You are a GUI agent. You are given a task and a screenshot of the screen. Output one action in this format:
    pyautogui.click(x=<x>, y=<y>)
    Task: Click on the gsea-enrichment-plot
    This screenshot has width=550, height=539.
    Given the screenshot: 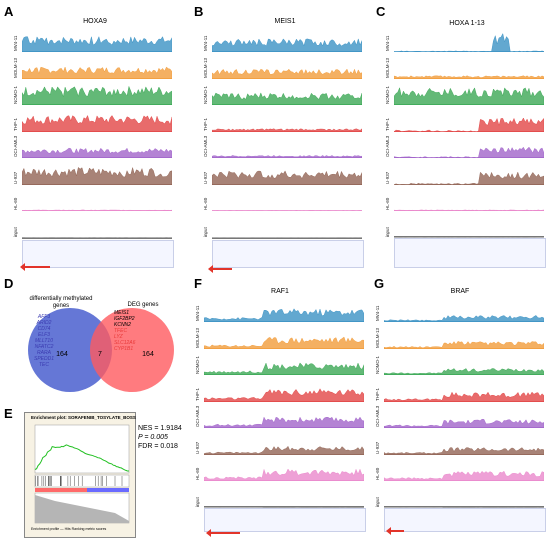 What is the action you would take?
    pyautogui.click(x=82, y=474)
    